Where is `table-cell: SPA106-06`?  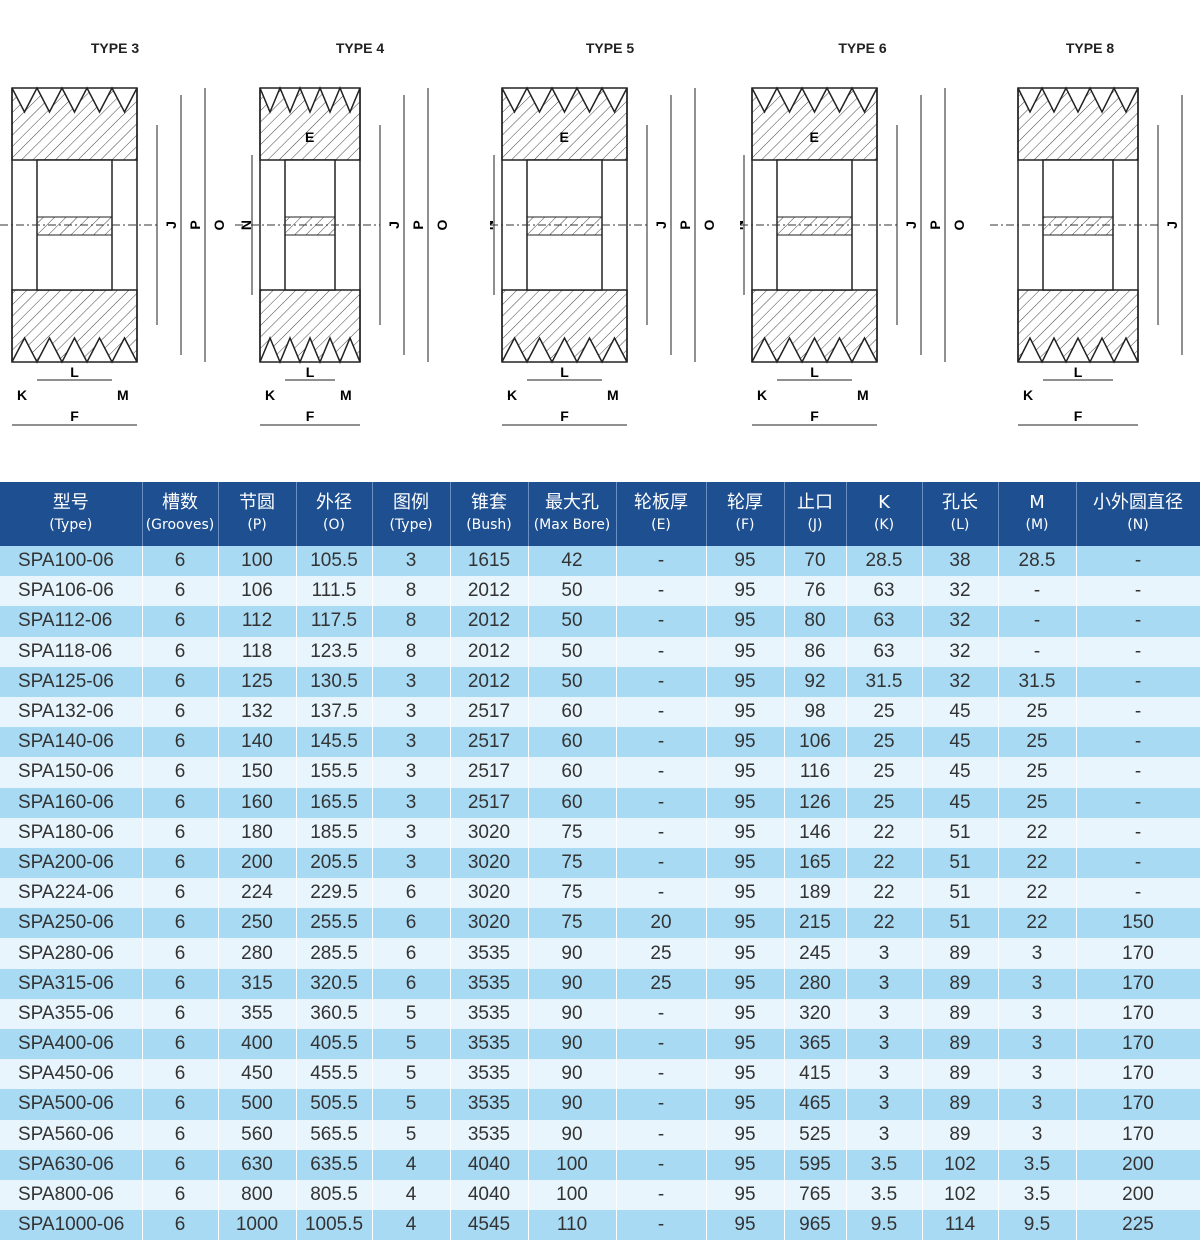 table-cell: SPA106-06 is located at coordinates (71, 591).